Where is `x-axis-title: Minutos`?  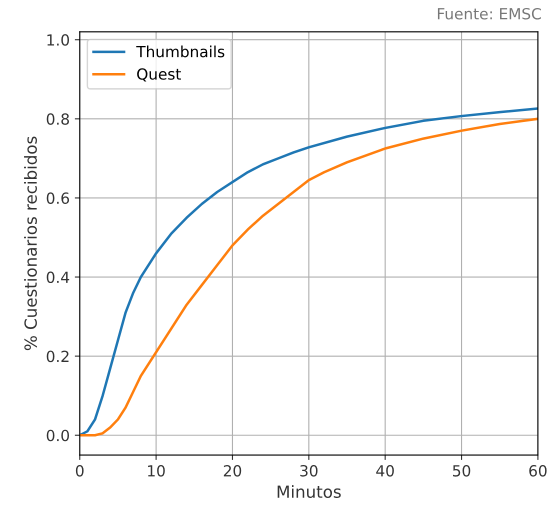 x-axis-title: Minutos is located at coordinates (309, 491).